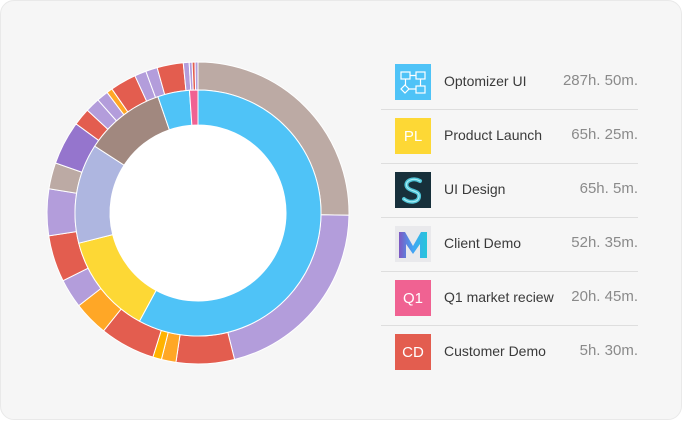  I want to click on project-row-optomizer-ui: Optomizer UI 287h. 50m., so click(509, 83).